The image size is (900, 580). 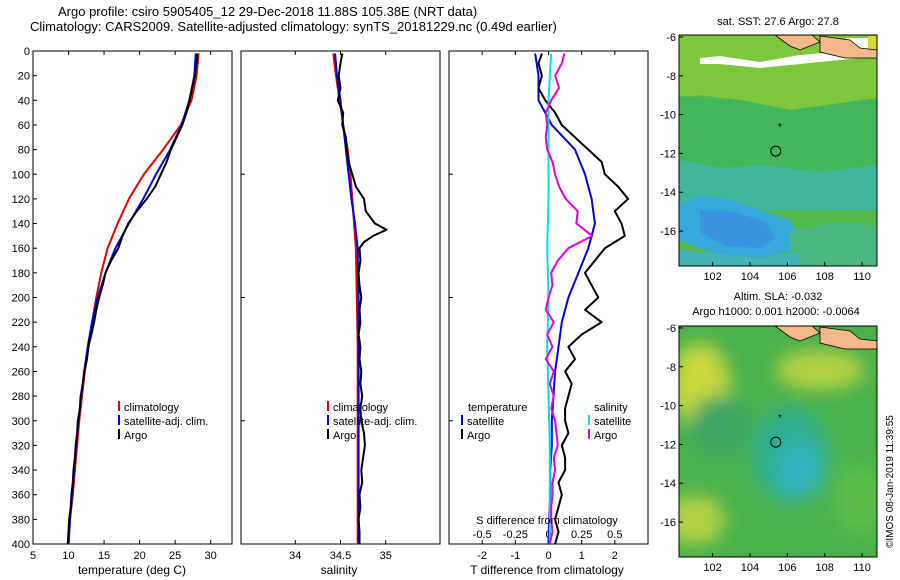 What do you see at coordinates (833, 244) in the screenshot?
I see `sst-southeast` at bounding box center [833, 244].